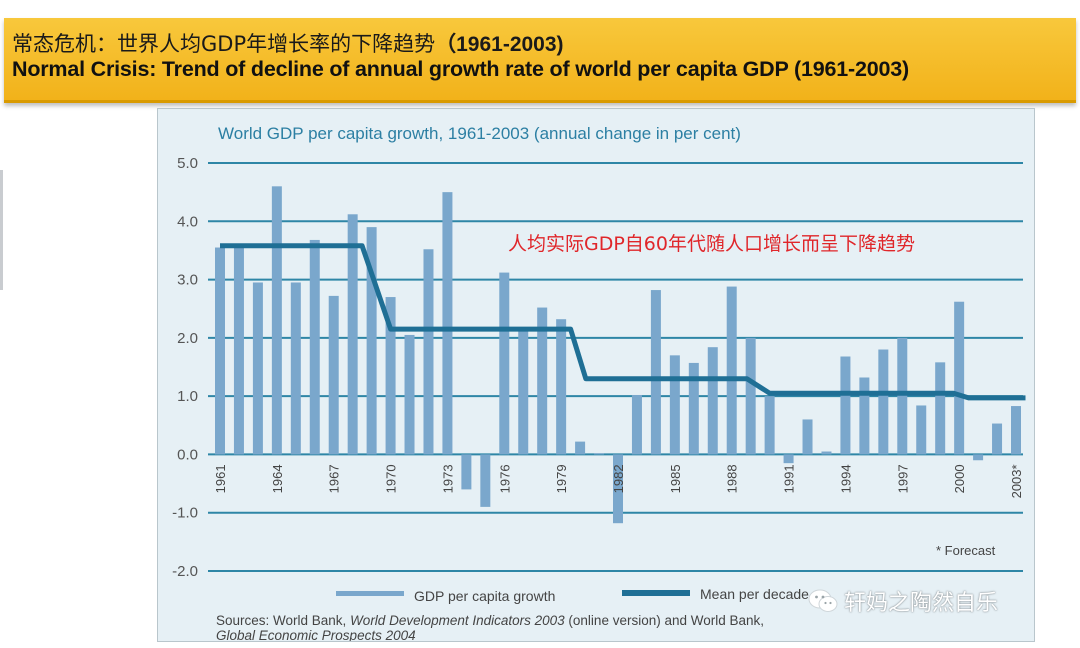  Describe the element at coordinates (1016, 481) in the screenshot. I see `x-tick-label: 2003*` at that location.